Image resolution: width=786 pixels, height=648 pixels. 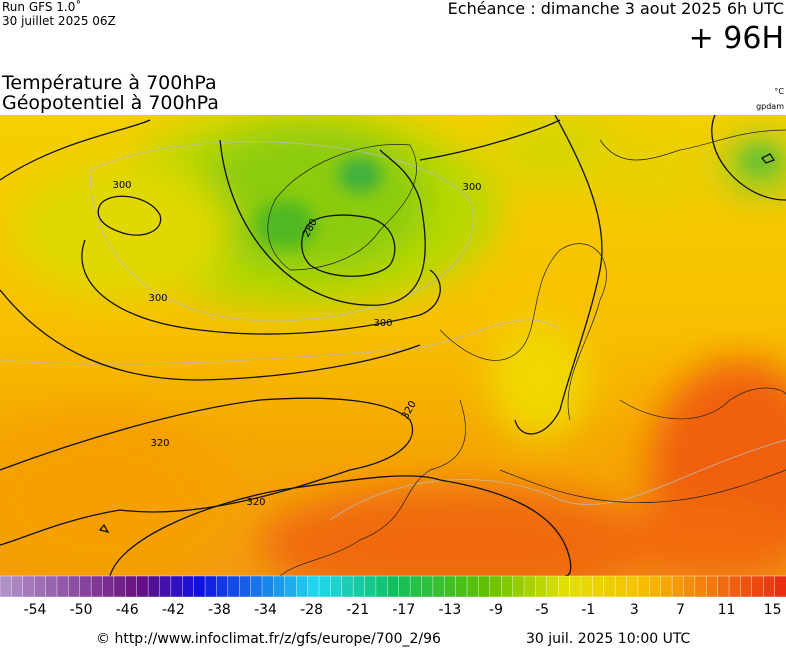 I want to click on colorbar-label: -28, so click(x=311, y=610).